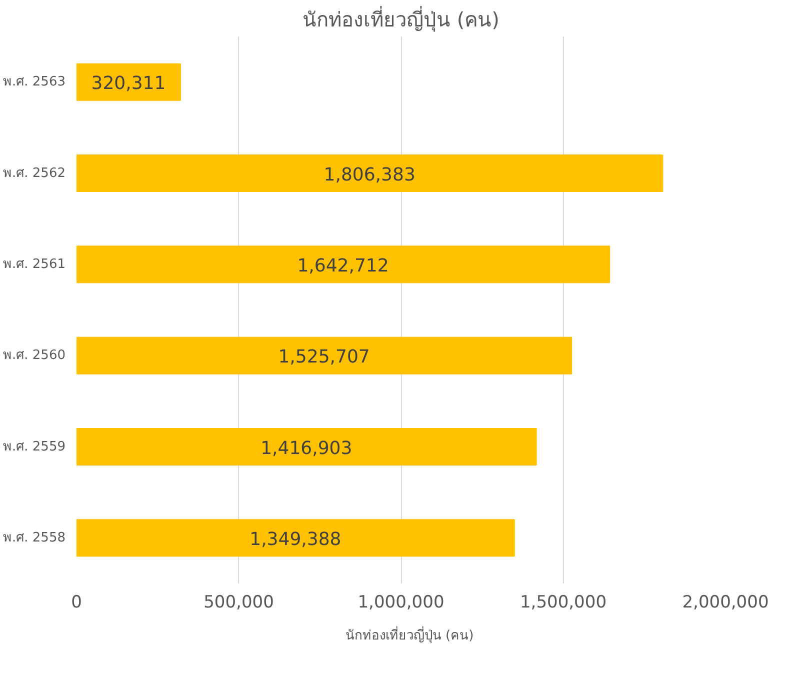 The height and width of the screenshot is (675, 789). I want to click on data-label: 1,349,388, so click(296, 539).